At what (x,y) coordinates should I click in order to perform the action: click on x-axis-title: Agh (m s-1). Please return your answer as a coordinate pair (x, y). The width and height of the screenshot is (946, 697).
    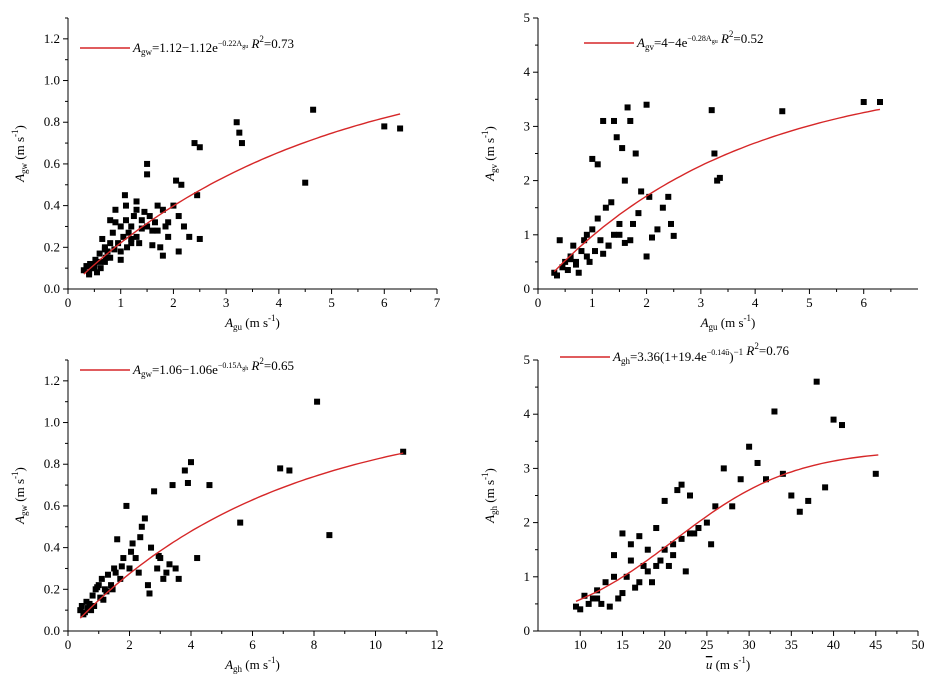
    Looking at the image, I should click on (252, 664).